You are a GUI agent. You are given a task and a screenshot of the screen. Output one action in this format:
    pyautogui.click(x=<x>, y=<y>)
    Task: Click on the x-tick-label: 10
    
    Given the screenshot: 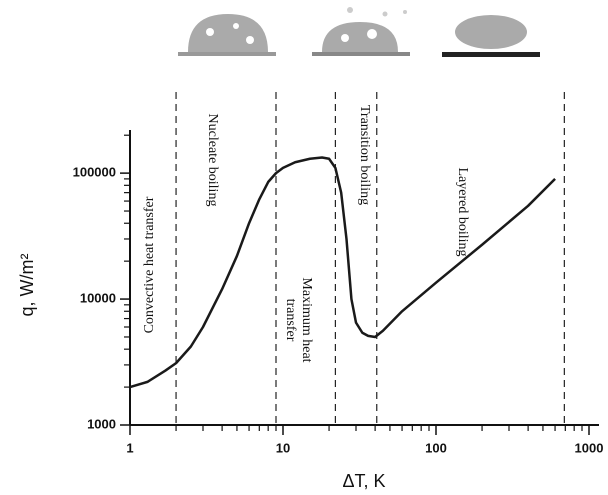 What is the action you would take?
    pyautogui.click(x=283, y=447)
    